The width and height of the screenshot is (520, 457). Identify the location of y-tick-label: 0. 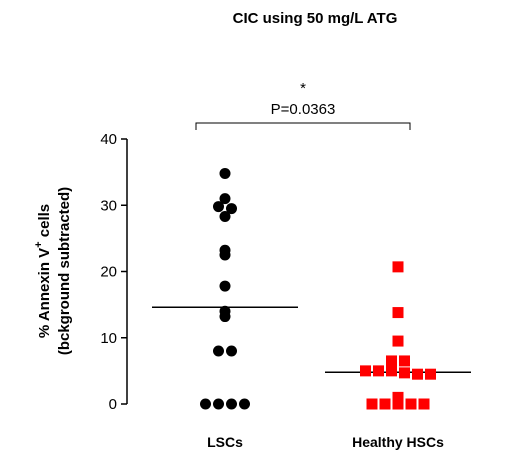
(113, 404).